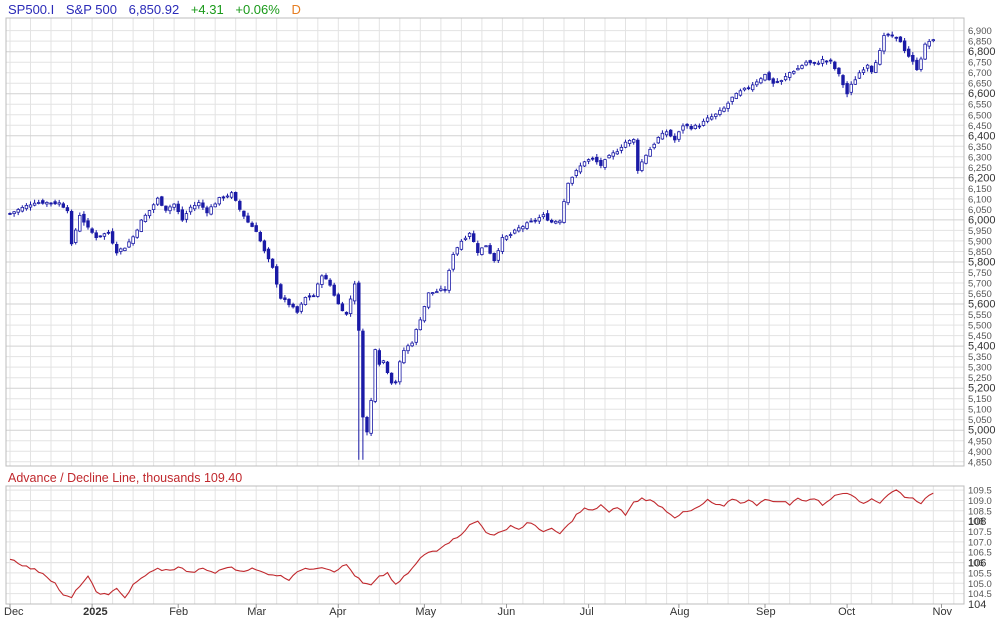 This screenshot has width=1000, height=622. What do you see at coordinates (766, 612) in the screenshot?
I see `x-tick-label: Sep` at bounding box center [766, 612].